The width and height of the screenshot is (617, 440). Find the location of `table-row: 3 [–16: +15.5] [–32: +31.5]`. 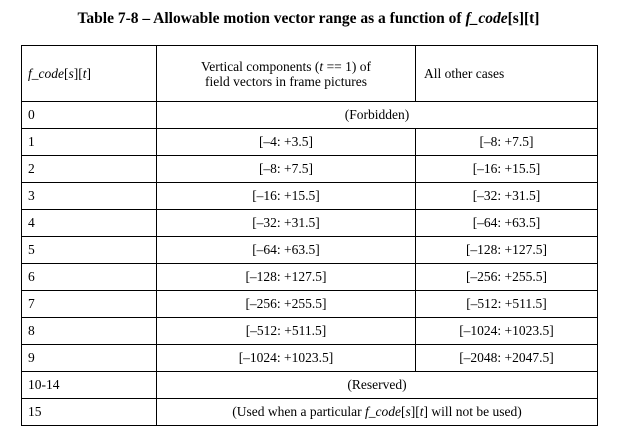

table-row: 3 [–16: +15.5] [–32: +31.5] is located at coordinates (309, 196).